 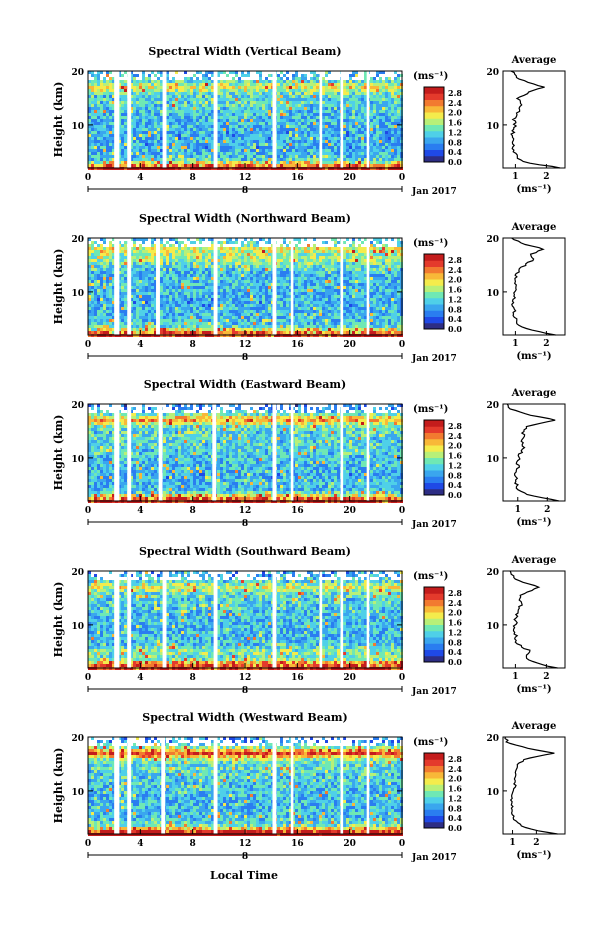 I want to click on chart-title: Spectral Width (Southward Beam), so click(x=245, y=551).